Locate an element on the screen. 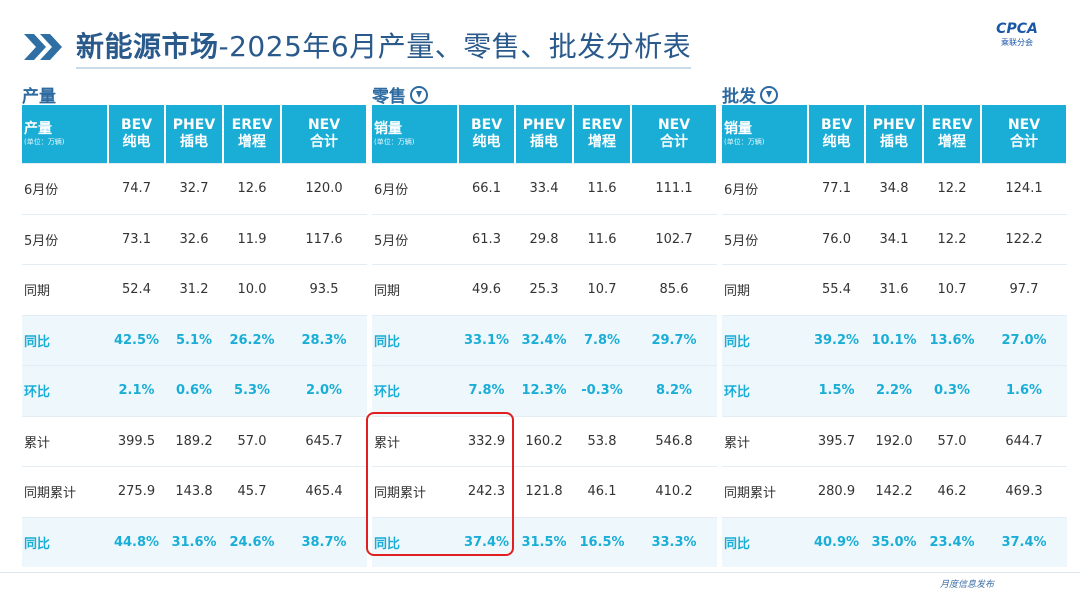 The width and height of the screenshot is (1080, 597). table-row: 6月份 66.1 33.4 11.6 111.1 is located at coordinates (544, 188).